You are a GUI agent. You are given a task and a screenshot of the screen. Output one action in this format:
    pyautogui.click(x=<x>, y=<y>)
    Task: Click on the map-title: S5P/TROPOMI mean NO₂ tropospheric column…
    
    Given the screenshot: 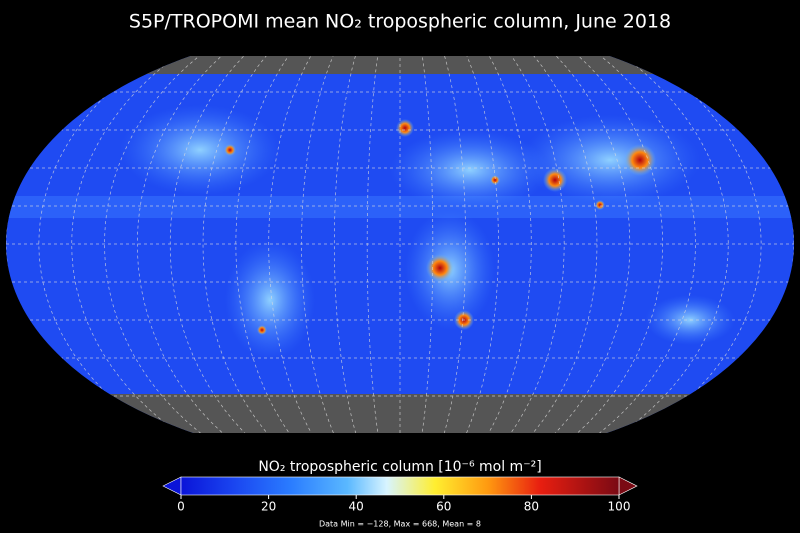 What is the action you would take?
    pyautogui.click(x=400, y=22)
    